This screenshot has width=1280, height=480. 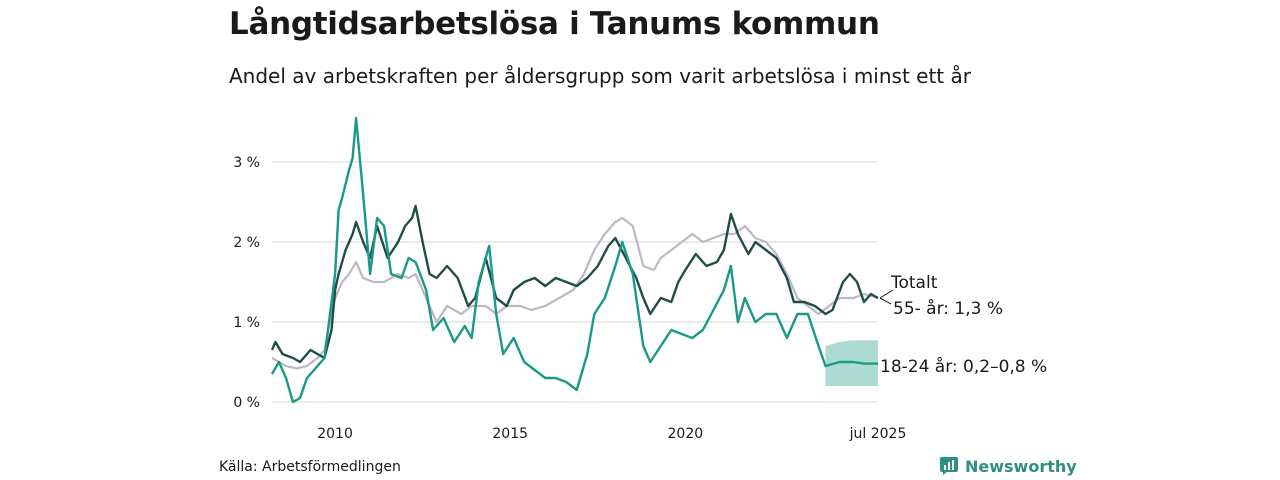 I want to click on y-tick-label: 3 %, so click(x=246, y=163).